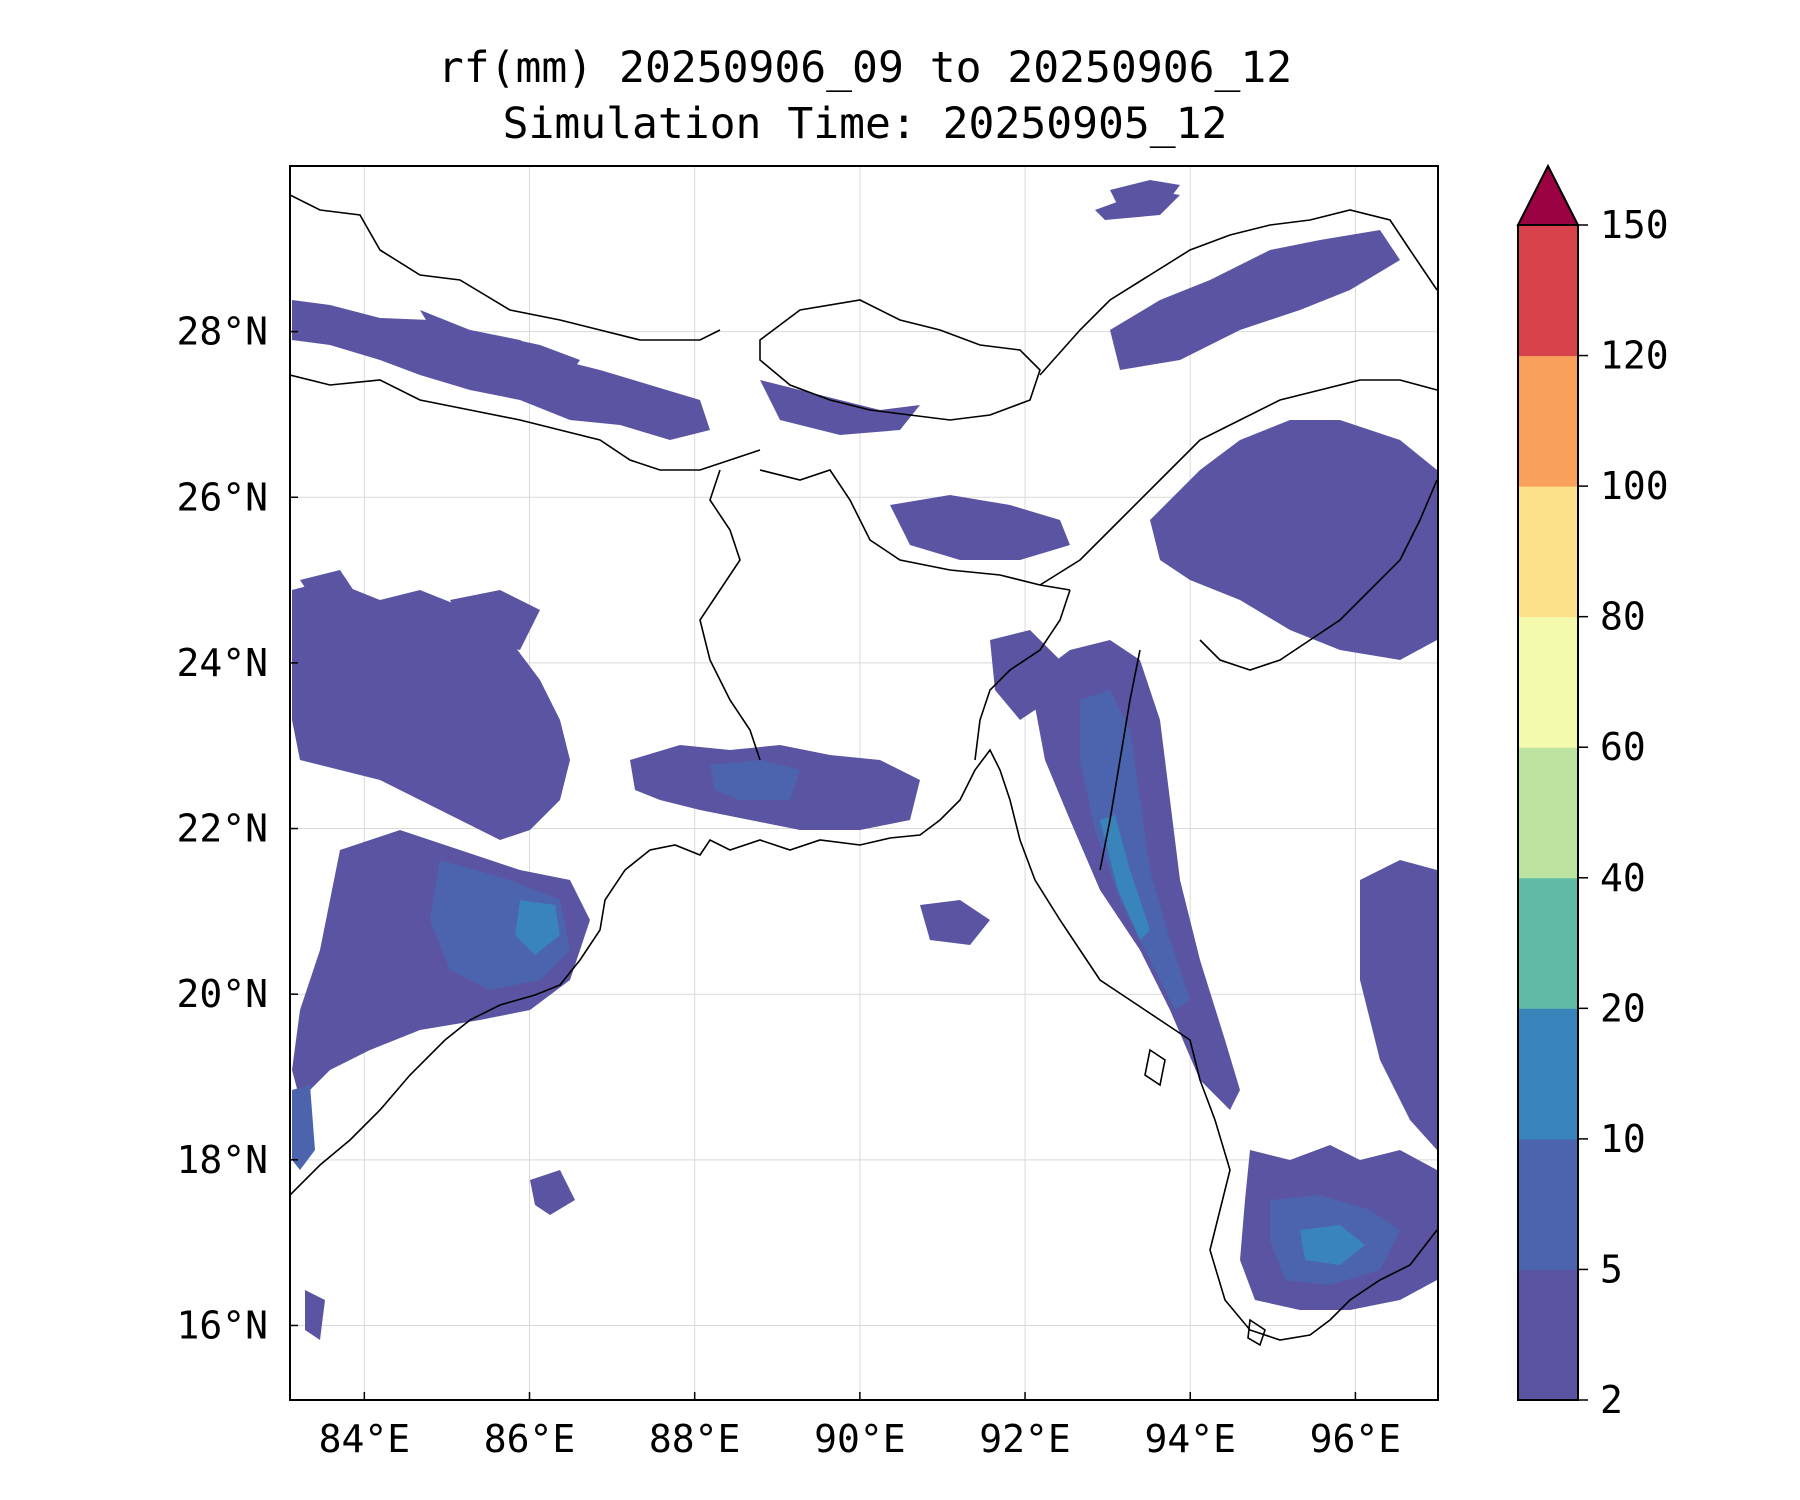 The image size is (1800, 1500). Describe the element at coordinates (222, 663) in the screenshot. I see `y-tick-label: 24°N` at that location.